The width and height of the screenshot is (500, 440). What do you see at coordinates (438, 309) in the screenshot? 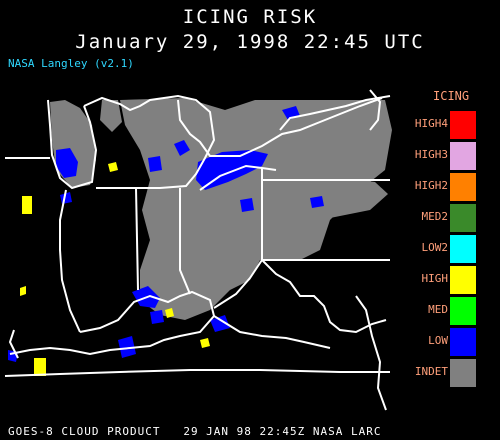
I see `legend-label: MED` at bounding box center [438, 309].